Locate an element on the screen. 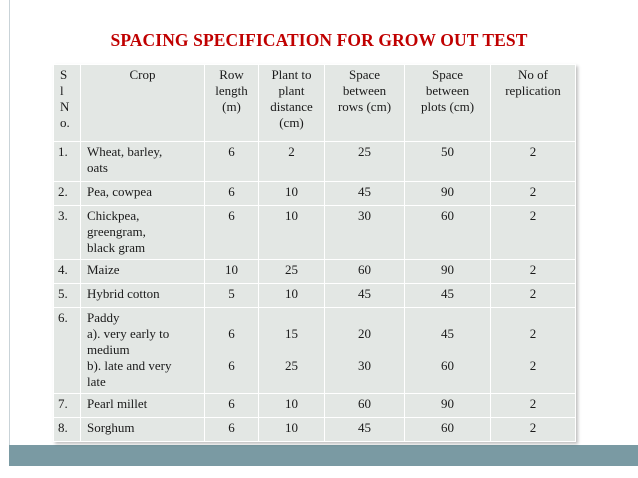 The width and height of the screenshot is (638, 478). crop-cell: Pea, cowpea is located at coordinates (143, 194).